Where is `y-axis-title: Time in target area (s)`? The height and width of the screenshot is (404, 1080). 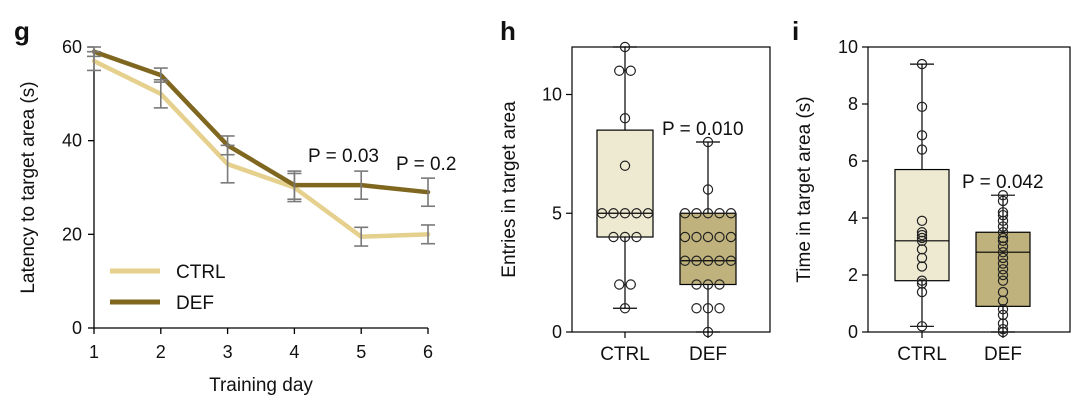 y-axis-title: Time in target area (s) is located at coordinates (804, 189).